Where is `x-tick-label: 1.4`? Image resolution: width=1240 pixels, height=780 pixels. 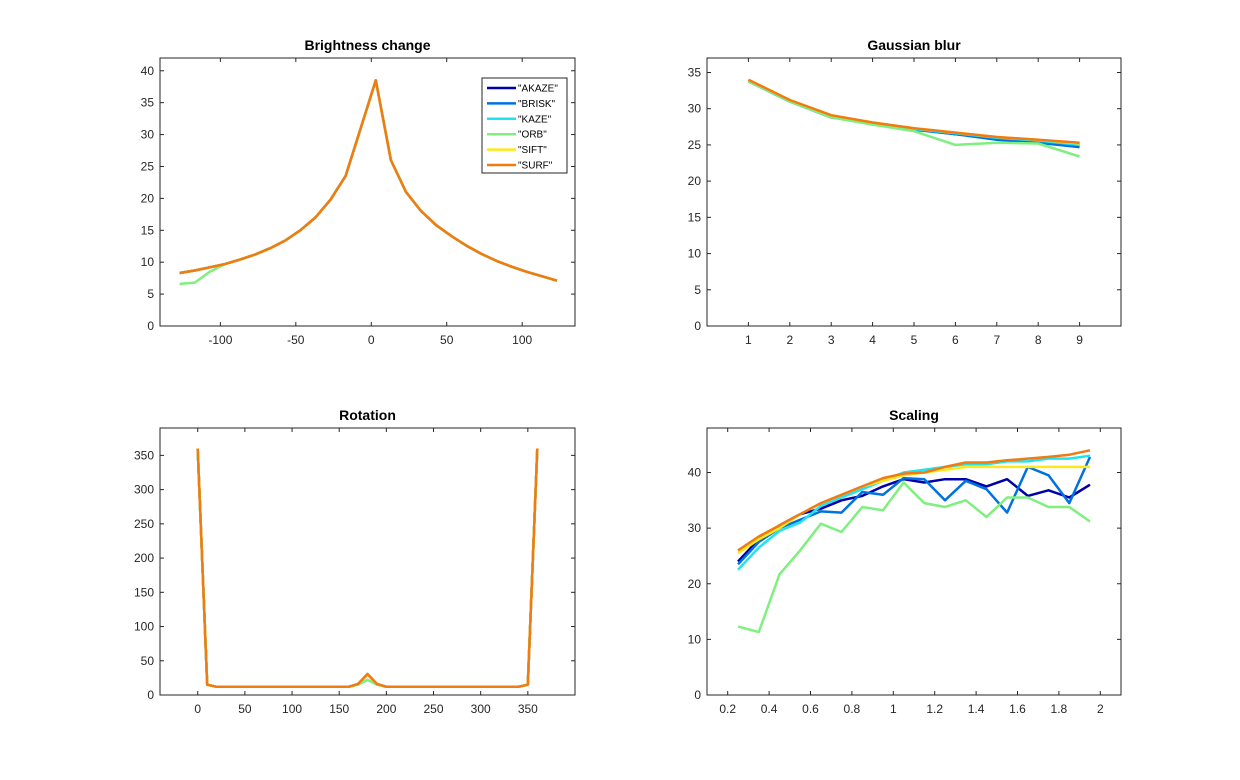
x-tick-label: 1.4 is located at coordinates (976, 709).